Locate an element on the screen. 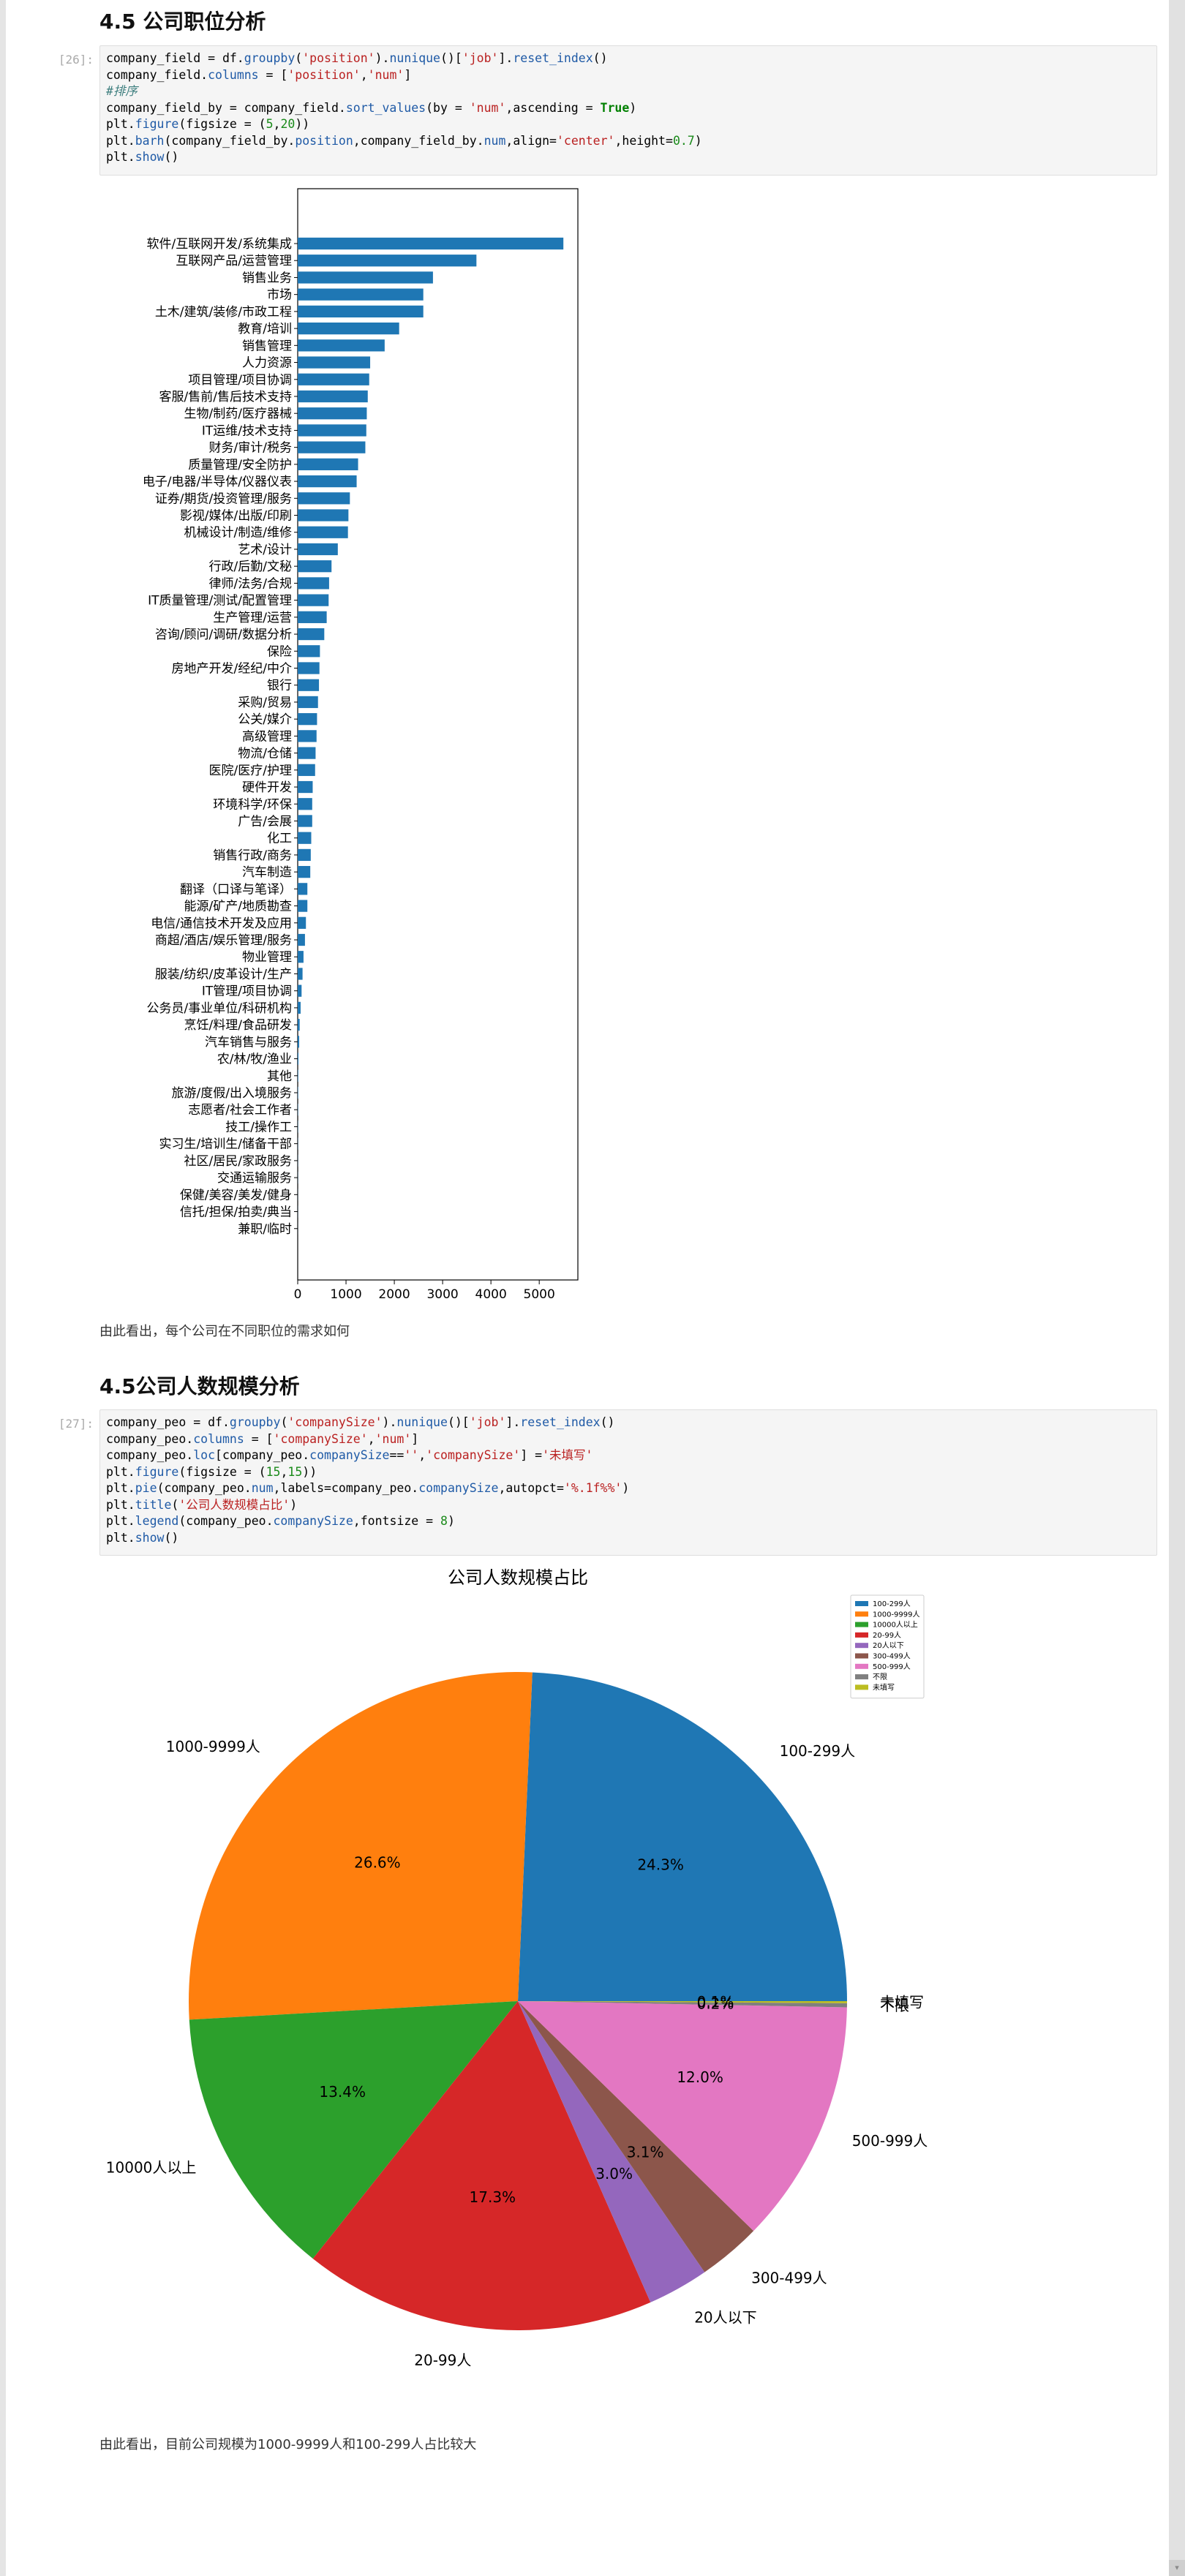  pie-label: 500-999人 is located at coordinates (890, 2141).